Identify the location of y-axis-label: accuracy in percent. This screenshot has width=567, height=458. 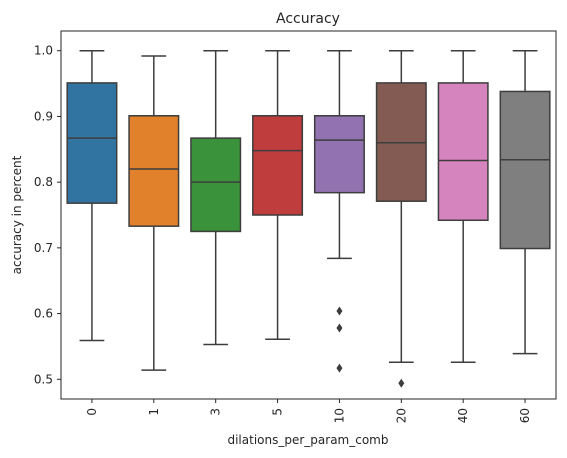
(17, 214).